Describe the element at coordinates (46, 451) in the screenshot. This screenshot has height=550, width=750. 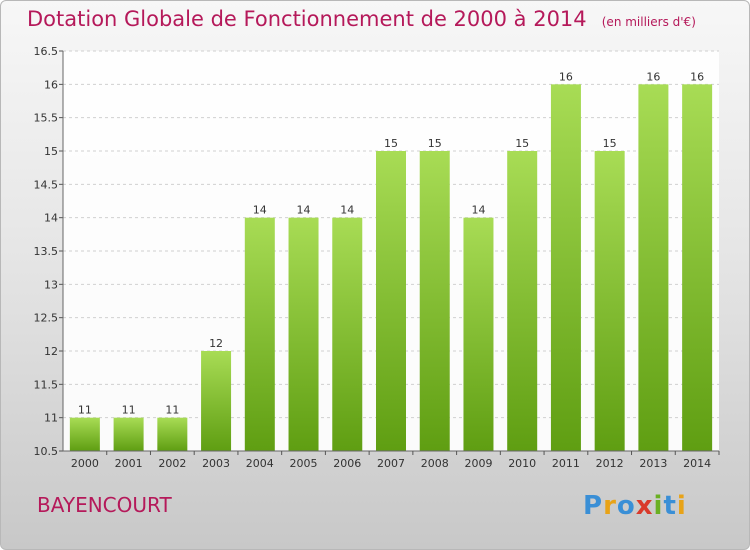
I see `y-tick-label: 10.5` at that location.